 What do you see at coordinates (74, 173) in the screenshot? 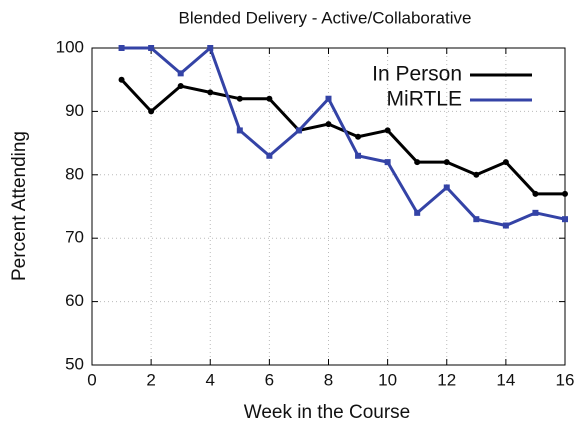
I see `y-tick-label: 80` at bounding box center [74, 173].